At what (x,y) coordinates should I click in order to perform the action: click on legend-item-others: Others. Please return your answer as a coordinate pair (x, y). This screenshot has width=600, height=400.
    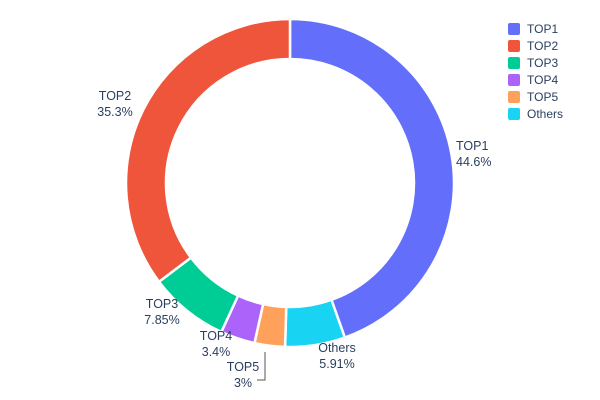
    Looking at the image, I should click on (535, 113).